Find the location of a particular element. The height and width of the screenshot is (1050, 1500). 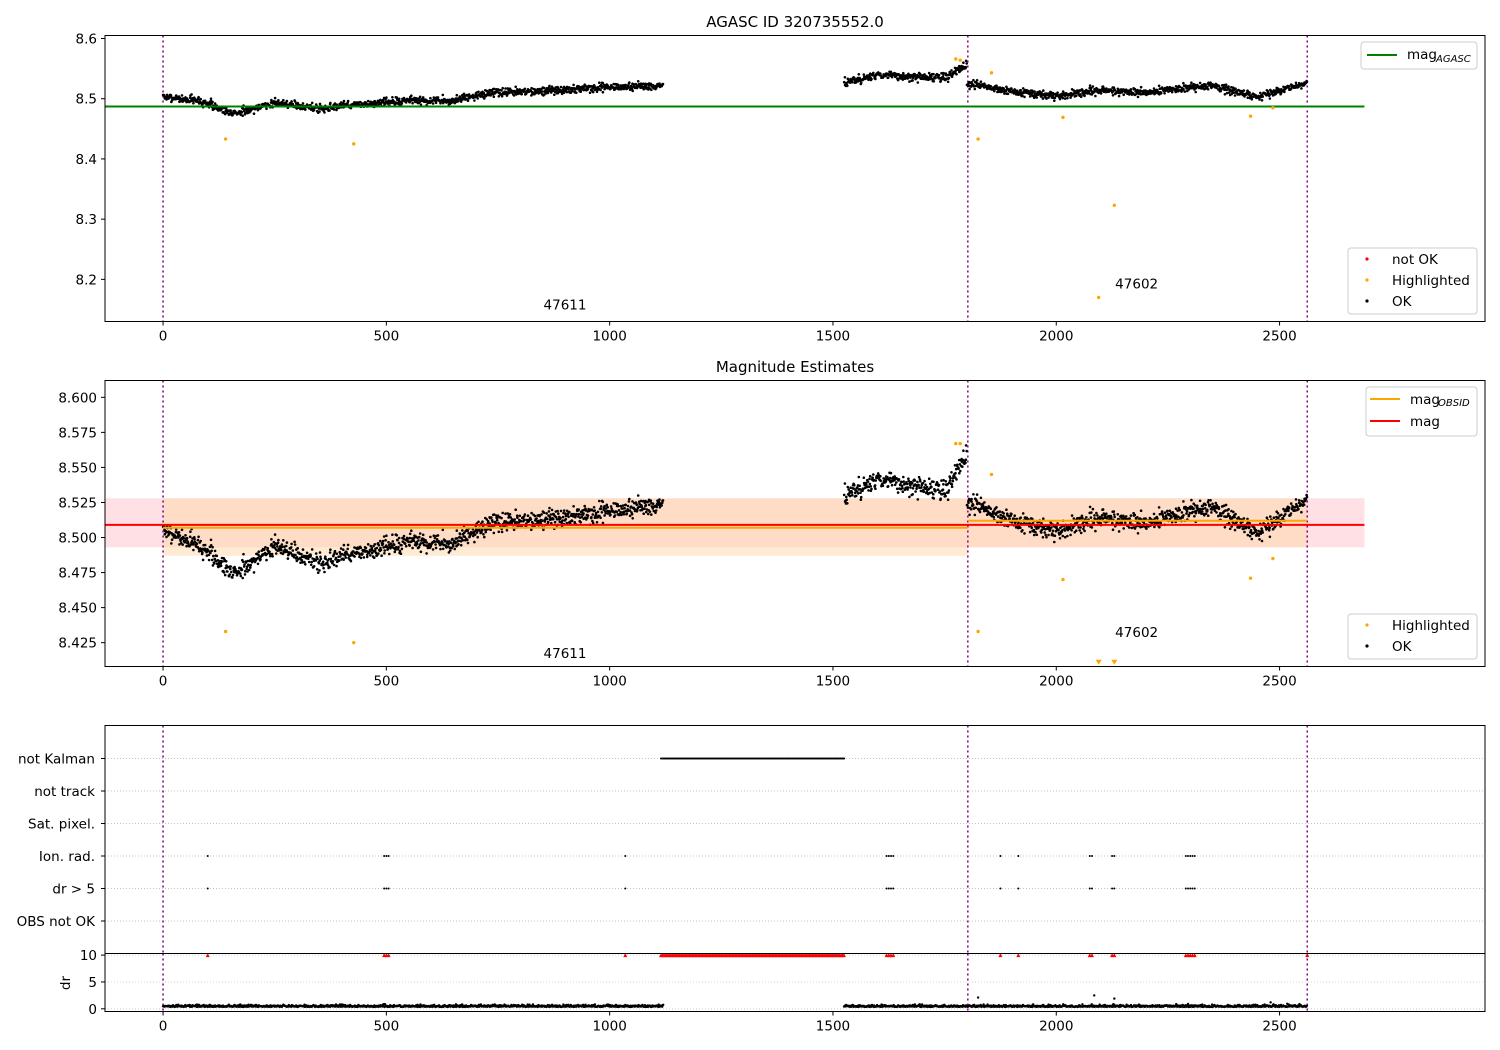

legend-mag-agasc-subscript: AGASC is located at coordinates (1453, 59).